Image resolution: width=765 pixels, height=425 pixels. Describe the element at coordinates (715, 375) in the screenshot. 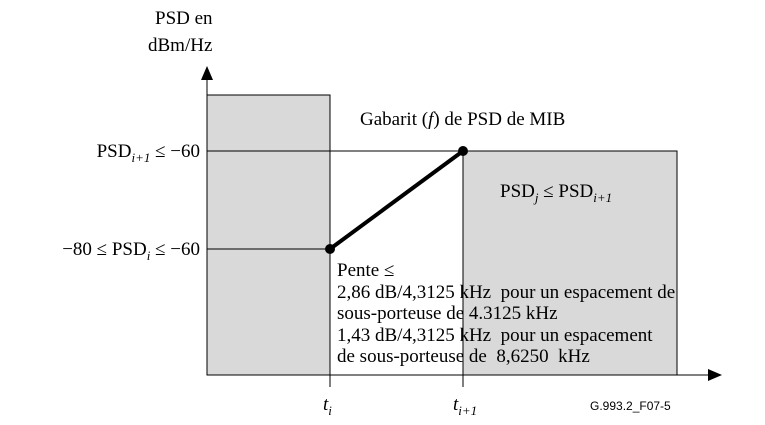

I see `x-axis-arrow` at that location.